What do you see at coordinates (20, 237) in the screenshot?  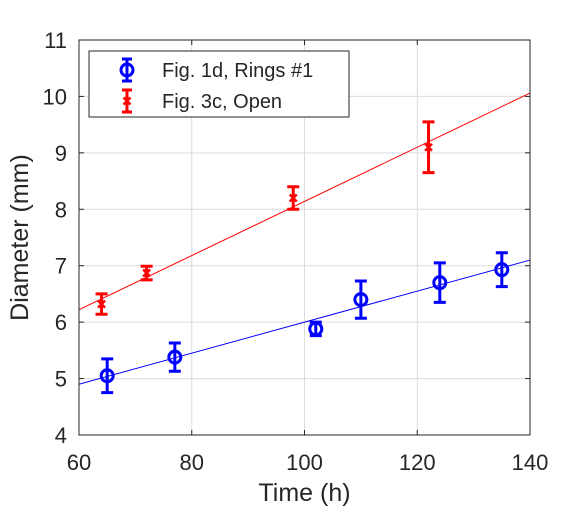 I see `y-axis-label: Diameter (mm)` at bounding box center [20, 237].